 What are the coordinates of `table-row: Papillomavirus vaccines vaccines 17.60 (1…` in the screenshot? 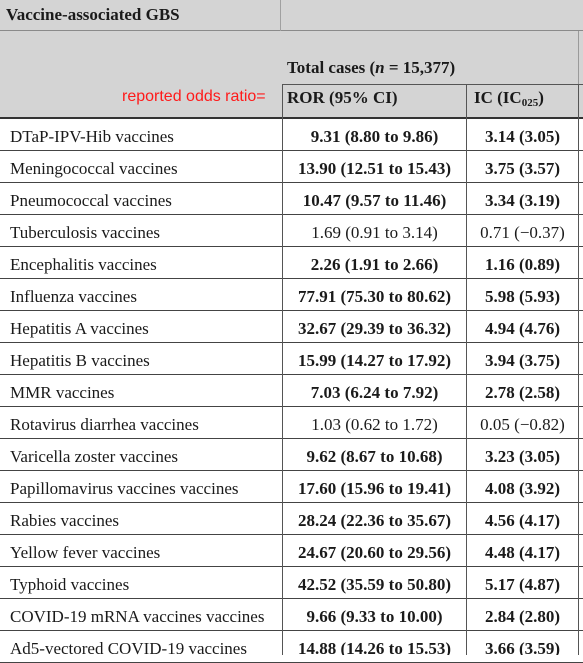 It's located at (291, 487).